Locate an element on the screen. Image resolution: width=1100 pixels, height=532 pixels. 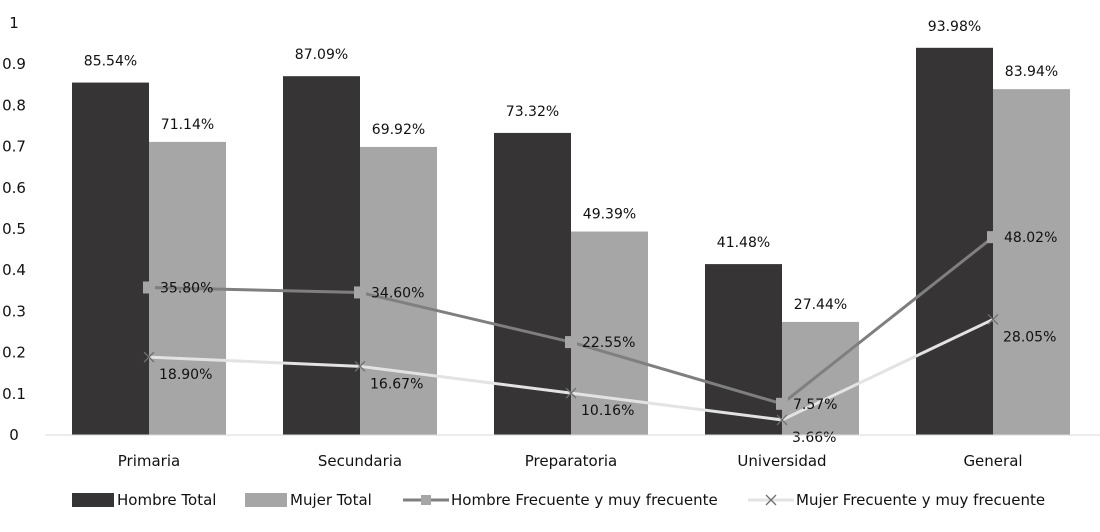
line-data-label: 18.90% is located at coordinates (185, 375).